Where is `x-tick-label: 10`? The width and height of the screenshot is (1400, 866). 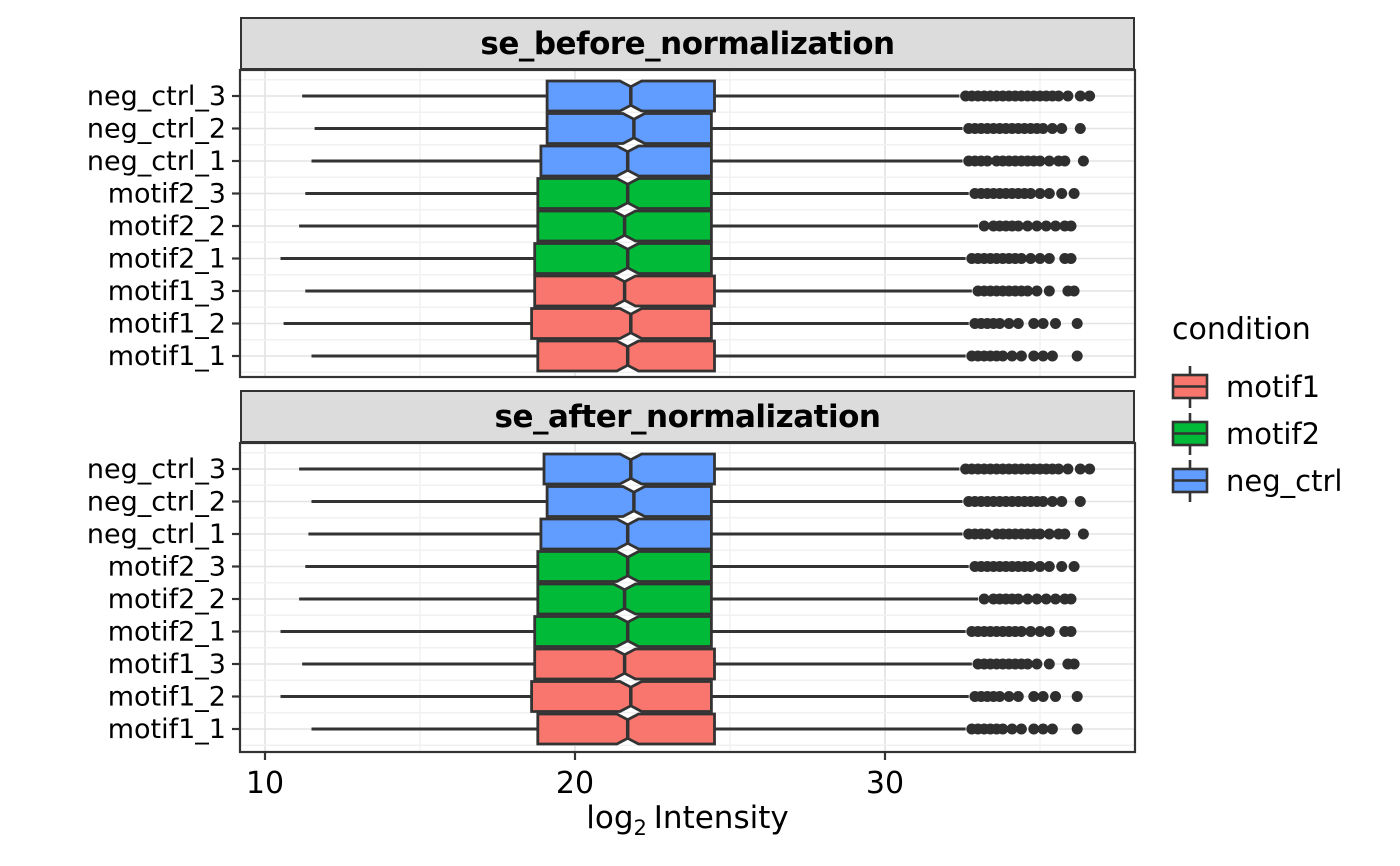
x-tick-label: 10 is located at coordinates (265, 783).